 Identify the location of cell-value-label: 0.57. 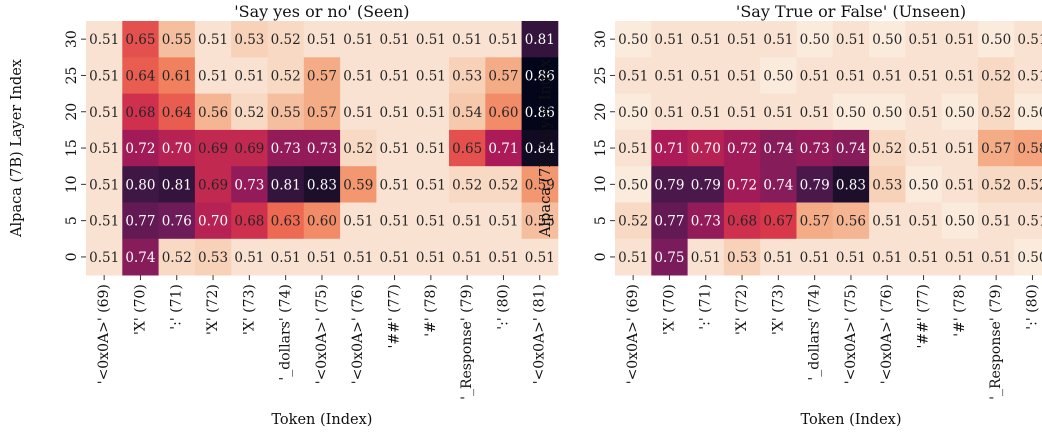
(815, 222).